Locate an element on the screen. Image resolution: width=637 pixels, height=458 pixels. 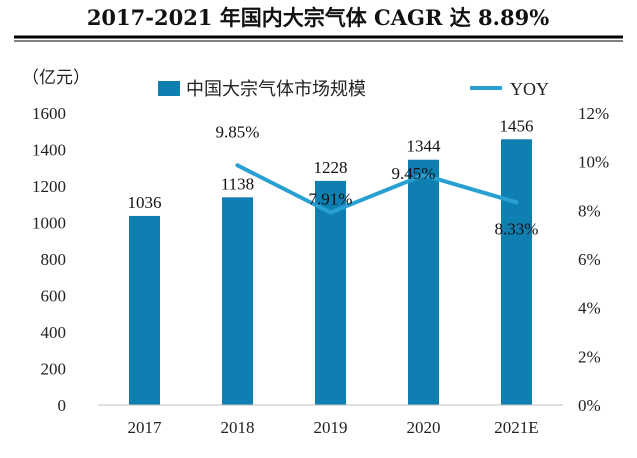
yoy-data-labels: 9.85% 7.91% 9.45% 8.33% is located at coordinates (377, 180).